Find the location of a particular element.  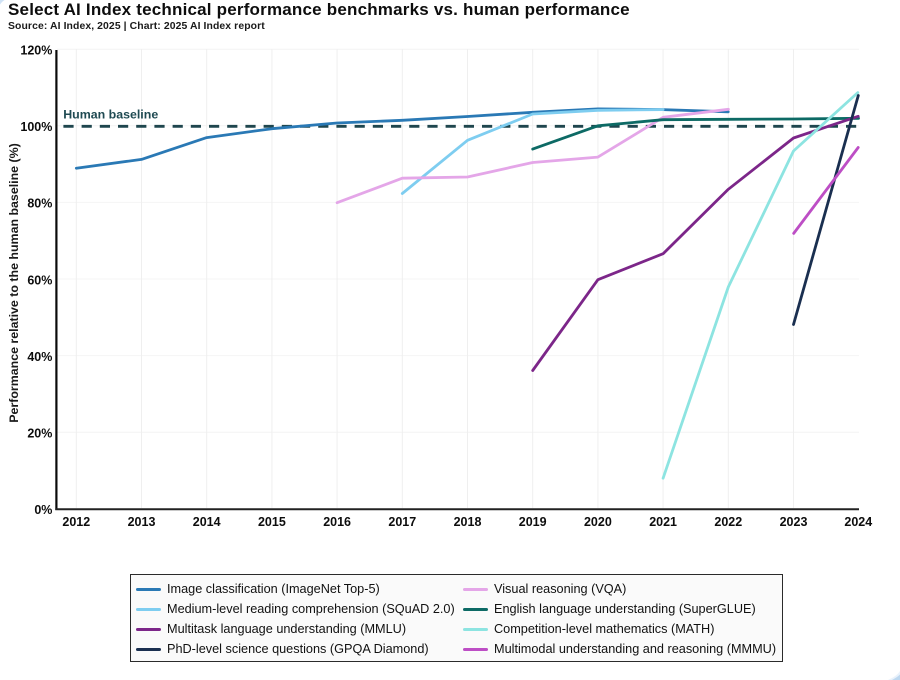

svg-text: Human baseline is located at coordinates (110, 114).